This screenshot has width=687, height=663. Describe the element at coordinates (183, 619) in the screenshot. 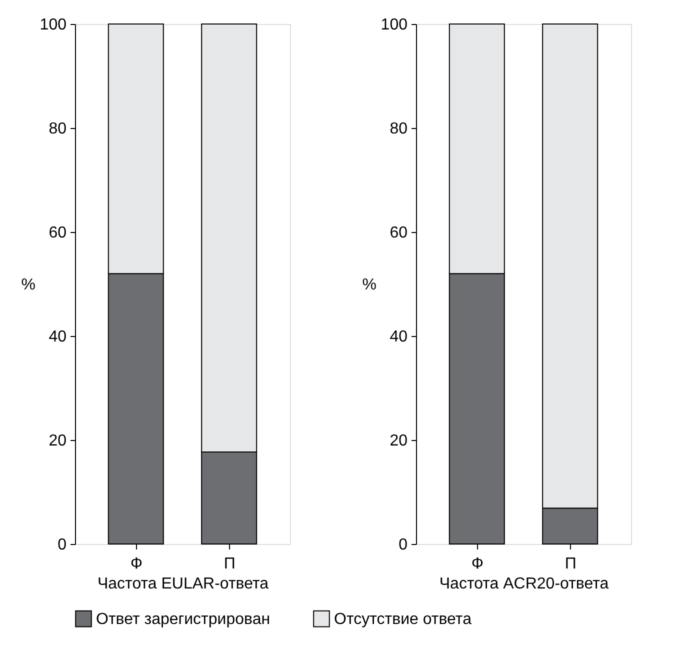

I see `legend-label: Ответ зарегистрирован` at that location.